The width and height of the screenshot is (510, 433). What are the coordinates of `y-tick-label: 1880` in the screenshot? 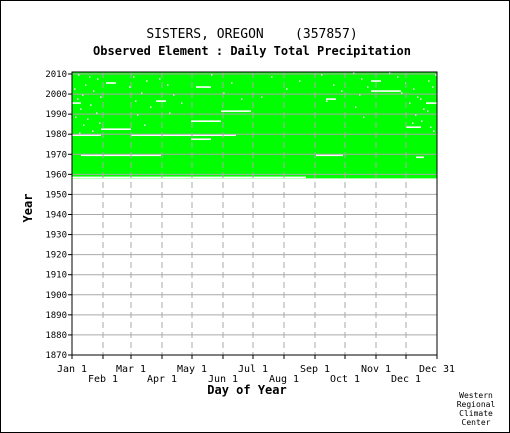 It's located at (56, 336).